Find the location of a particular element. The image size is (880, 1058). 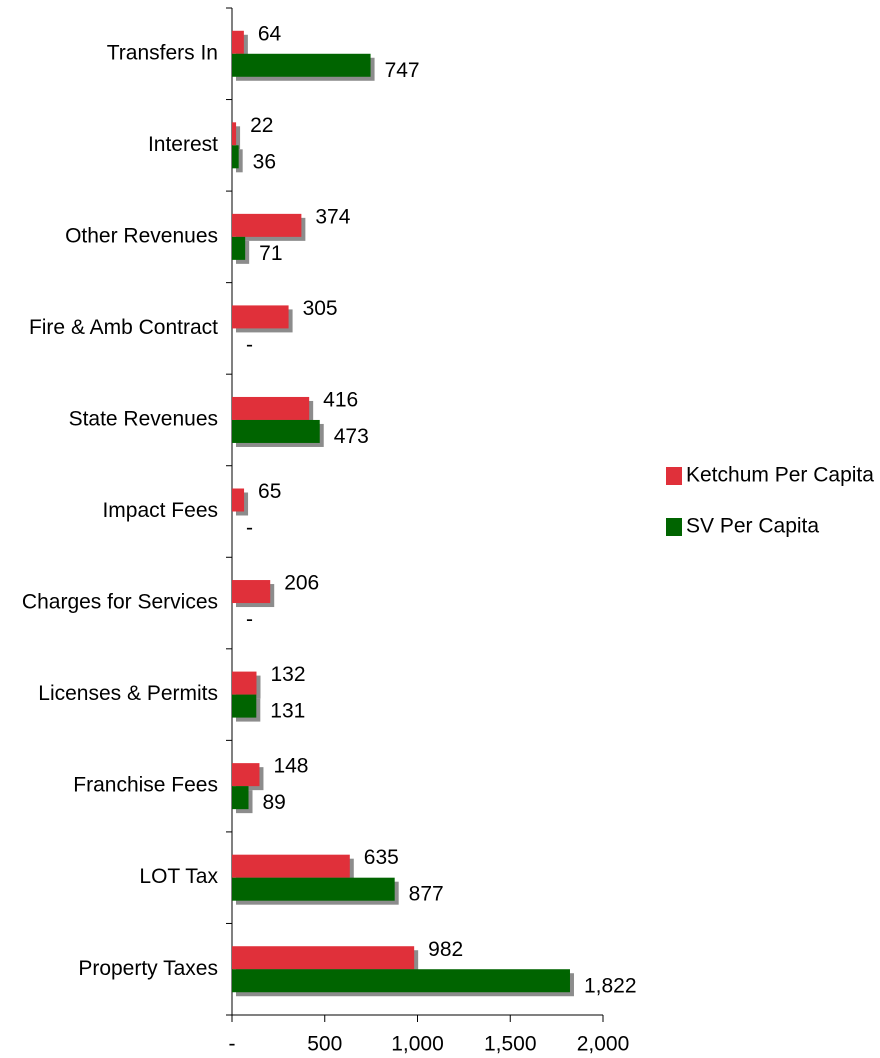

data-label: 747 is located at coordinates (402, 70).